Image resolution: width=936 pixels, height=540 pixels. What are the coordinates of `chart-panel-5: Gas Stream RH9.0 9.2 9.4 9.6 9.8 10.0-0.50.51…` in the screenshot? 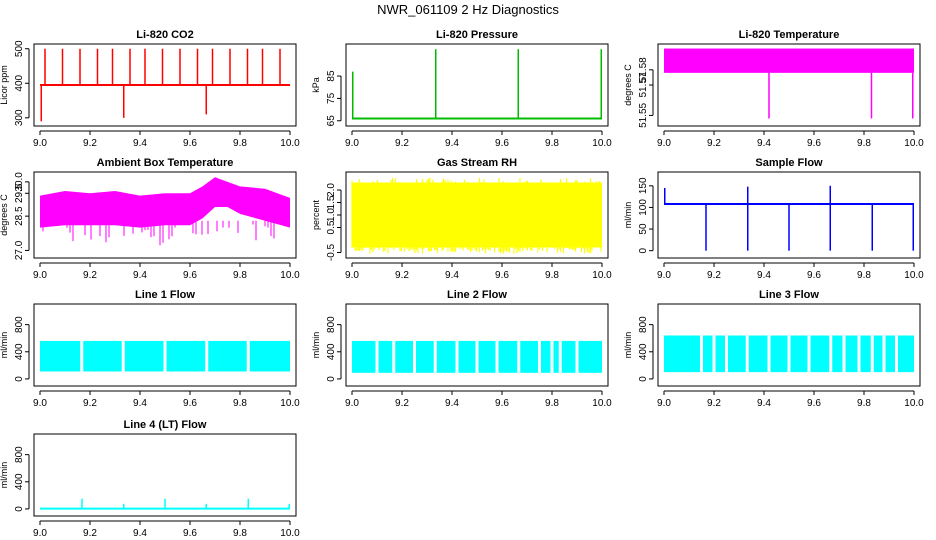 It's located at (461, 219).